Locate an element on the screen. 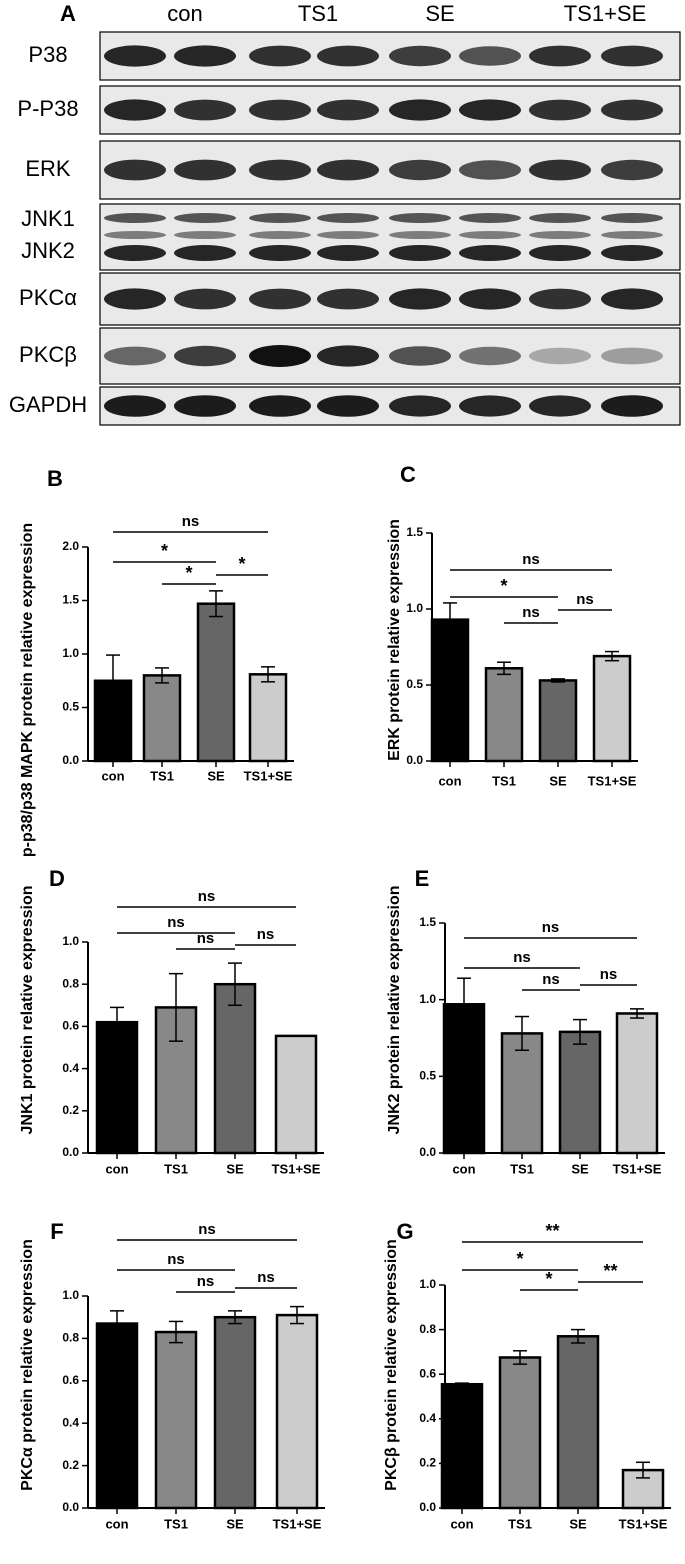 The height and width of the screenshot is (1564, 685). panel-label: B is located at coordinates (55, 478).